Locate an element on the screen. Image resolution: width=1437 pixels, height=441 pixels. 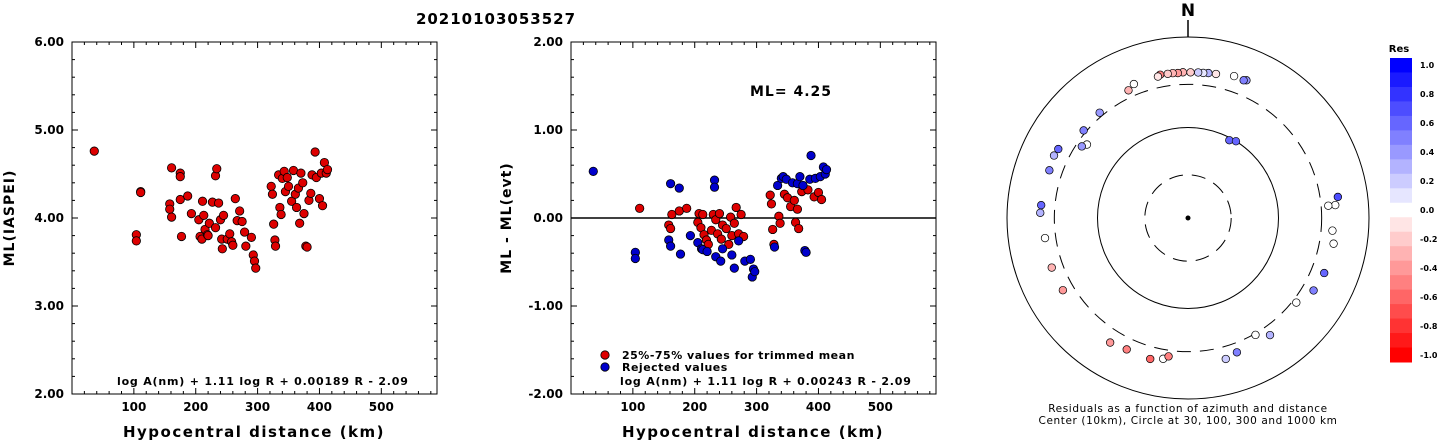
colorbar-tick-label: -0.2 is located at coordinates (1428, 239).